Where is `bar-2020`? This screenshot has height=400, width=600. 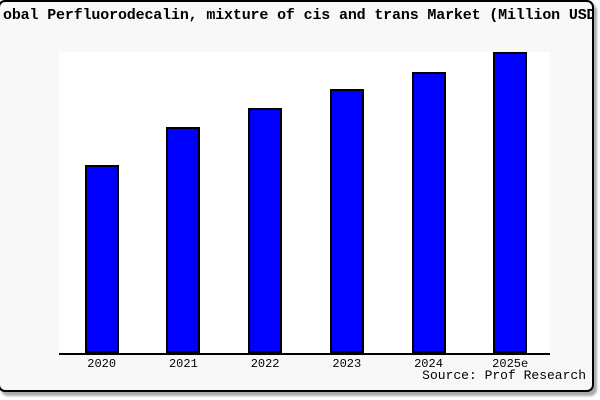
bar-2020 is located at coordinates (101, 258).